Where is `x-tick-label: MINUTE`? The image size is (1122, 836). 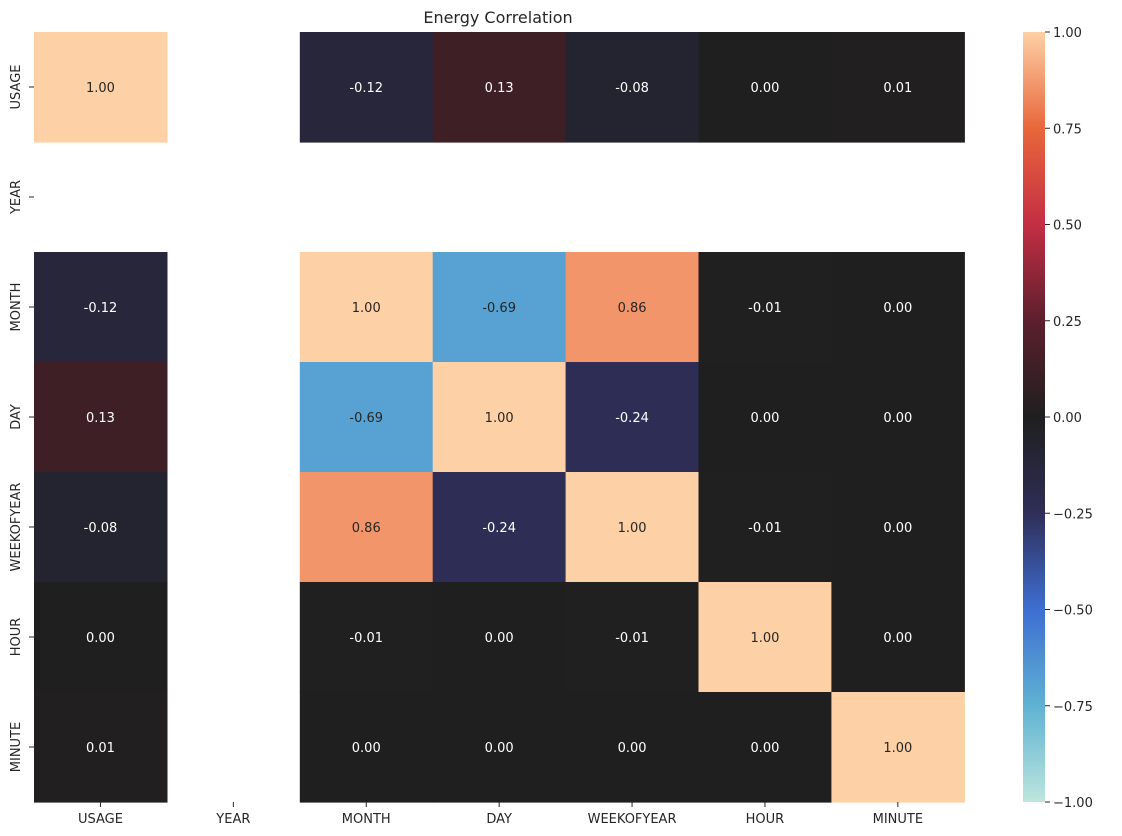 x-tick-label: MINUTE is located at coordinates (898, 819).